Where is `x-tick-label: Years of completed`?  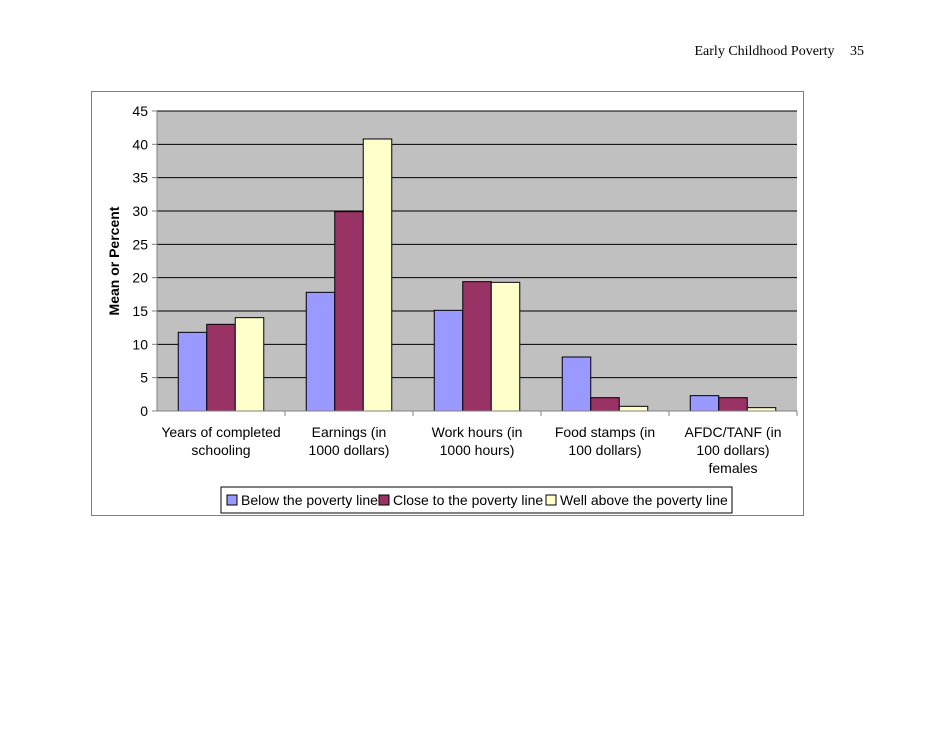 x-tick-label: Years of completed is located at coordinates (220, 432).